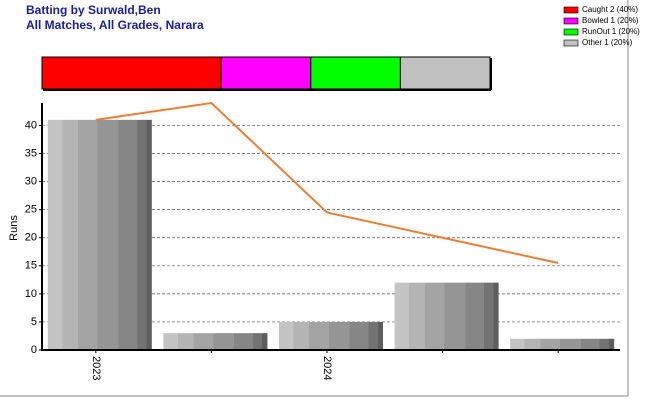 The width and height of the screenshot is (650, 400). I want to click on y-tick-label: 10, so click(31, 294).